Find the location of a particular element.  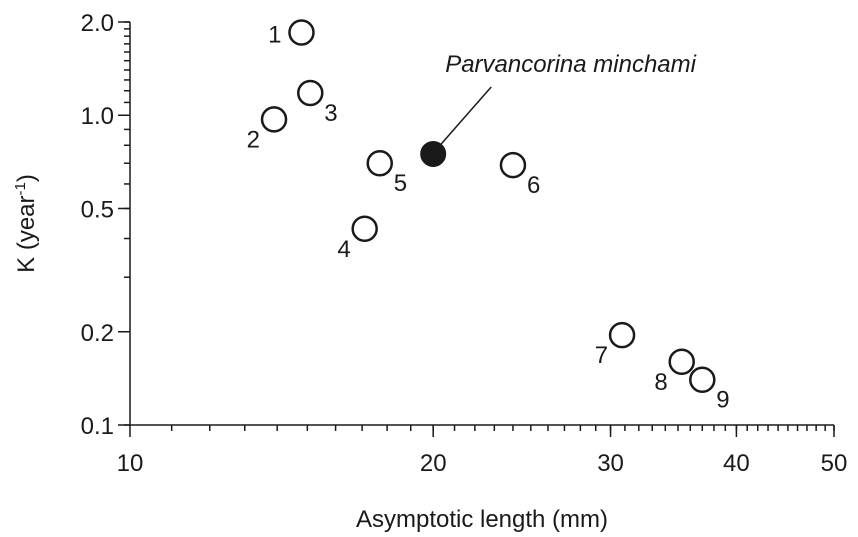

x-tick-label: 20 is located at coordinates (433, 463).